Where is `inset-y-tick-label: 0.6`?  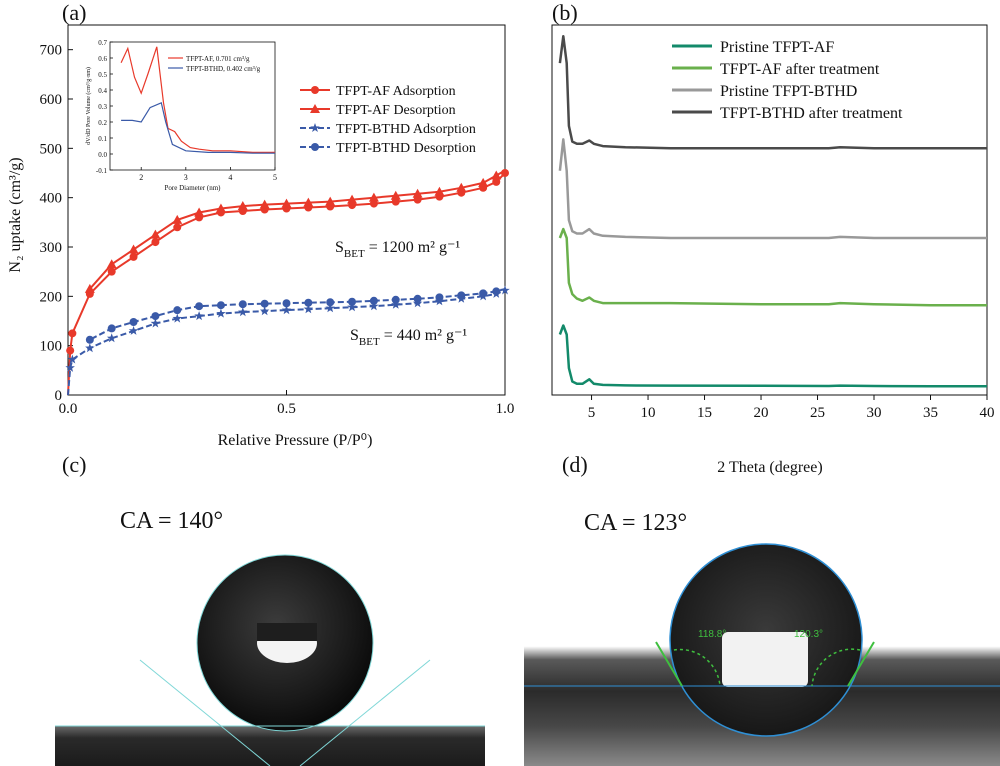 inset-y-tick-label: 0.6 is located at coordinates (102, 59).